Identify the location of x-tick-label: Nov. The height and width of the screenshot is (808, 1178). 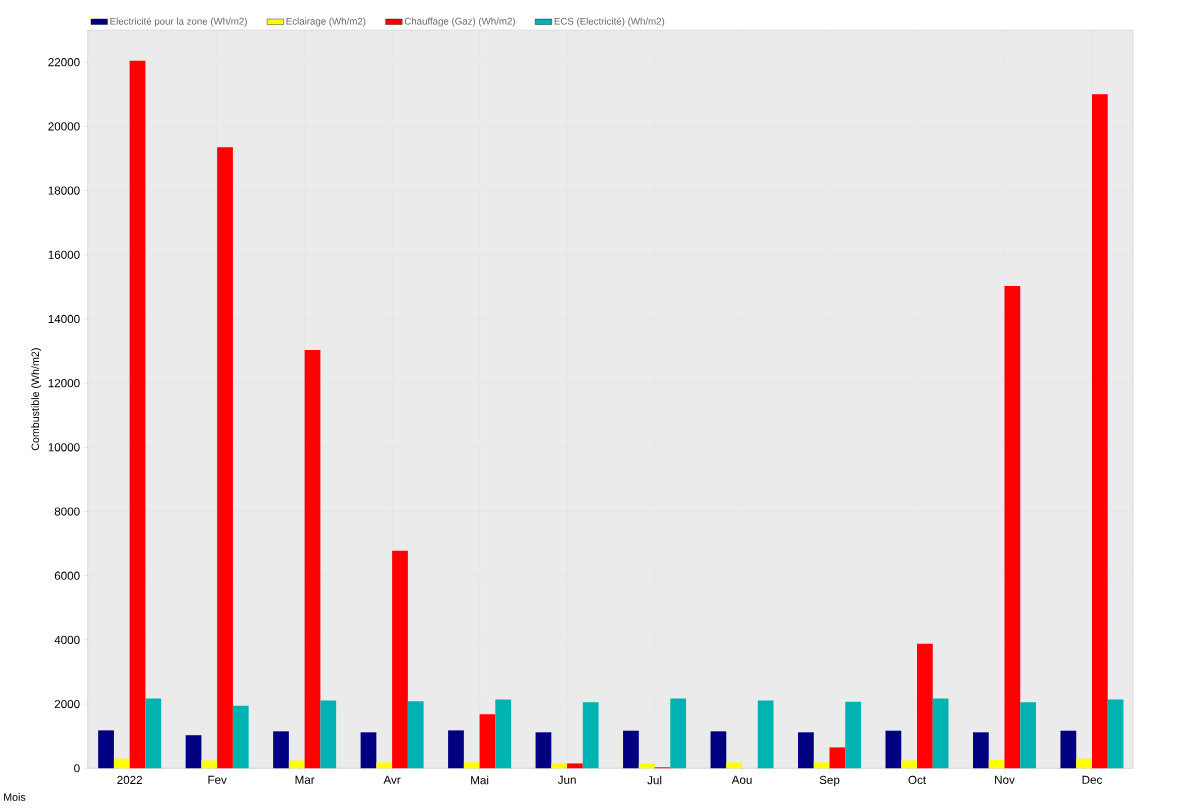
(1005, 779).